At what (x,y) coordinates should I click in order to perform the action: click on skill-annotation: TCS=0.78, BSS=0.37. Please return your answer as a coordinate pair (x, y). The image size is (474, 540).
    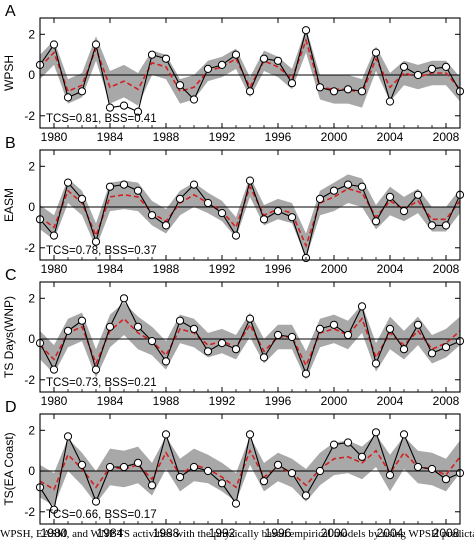
    Looking at the image, I should click on (101, 251).